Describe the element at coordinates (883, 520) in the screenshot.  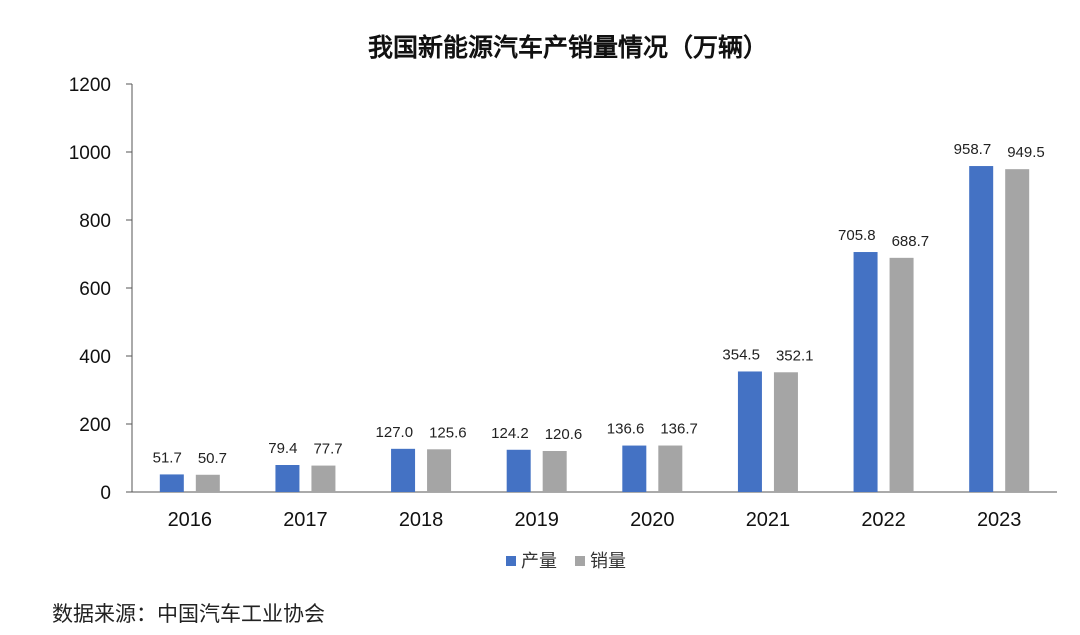
I see `x-tick-label: 2022` at that location.